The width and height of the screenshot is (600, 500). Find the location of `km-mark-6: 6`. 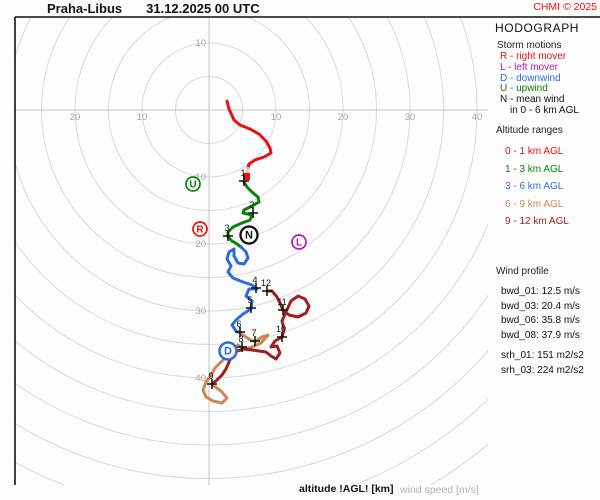

km-mark-6: 6 is located at coordinates (240, 328).